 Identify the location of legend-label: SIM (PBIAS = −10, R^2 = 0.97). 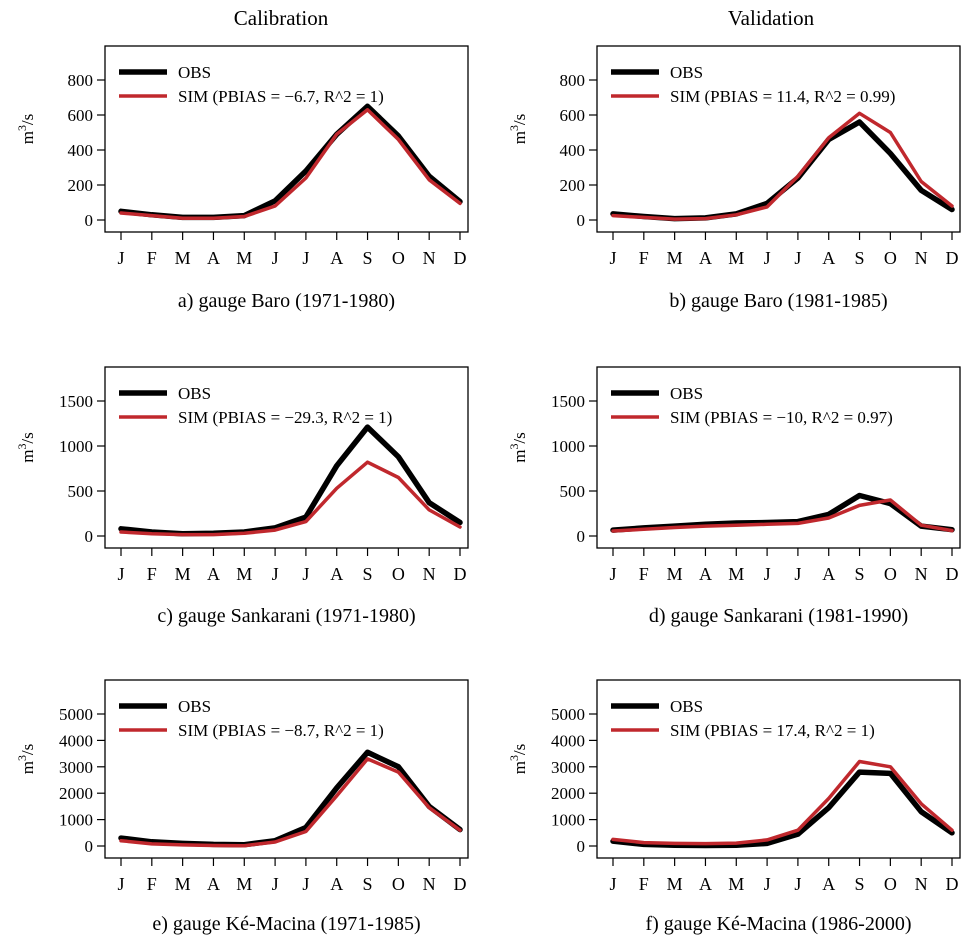
(781, 417).